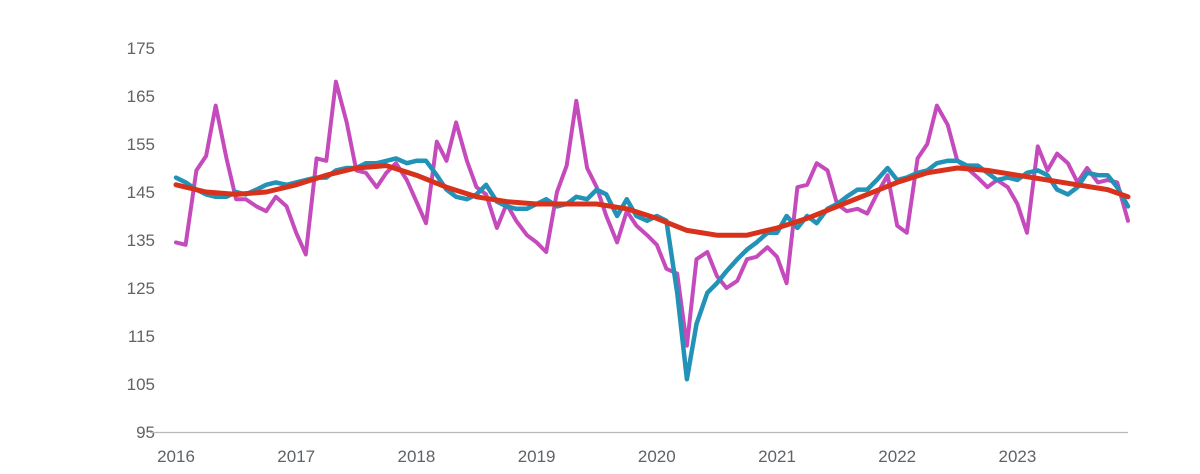  What do you see at coordinates (657, 456) in the screenshot?
I see `x-tick-label: 2020` at bounding box center [657, 456].